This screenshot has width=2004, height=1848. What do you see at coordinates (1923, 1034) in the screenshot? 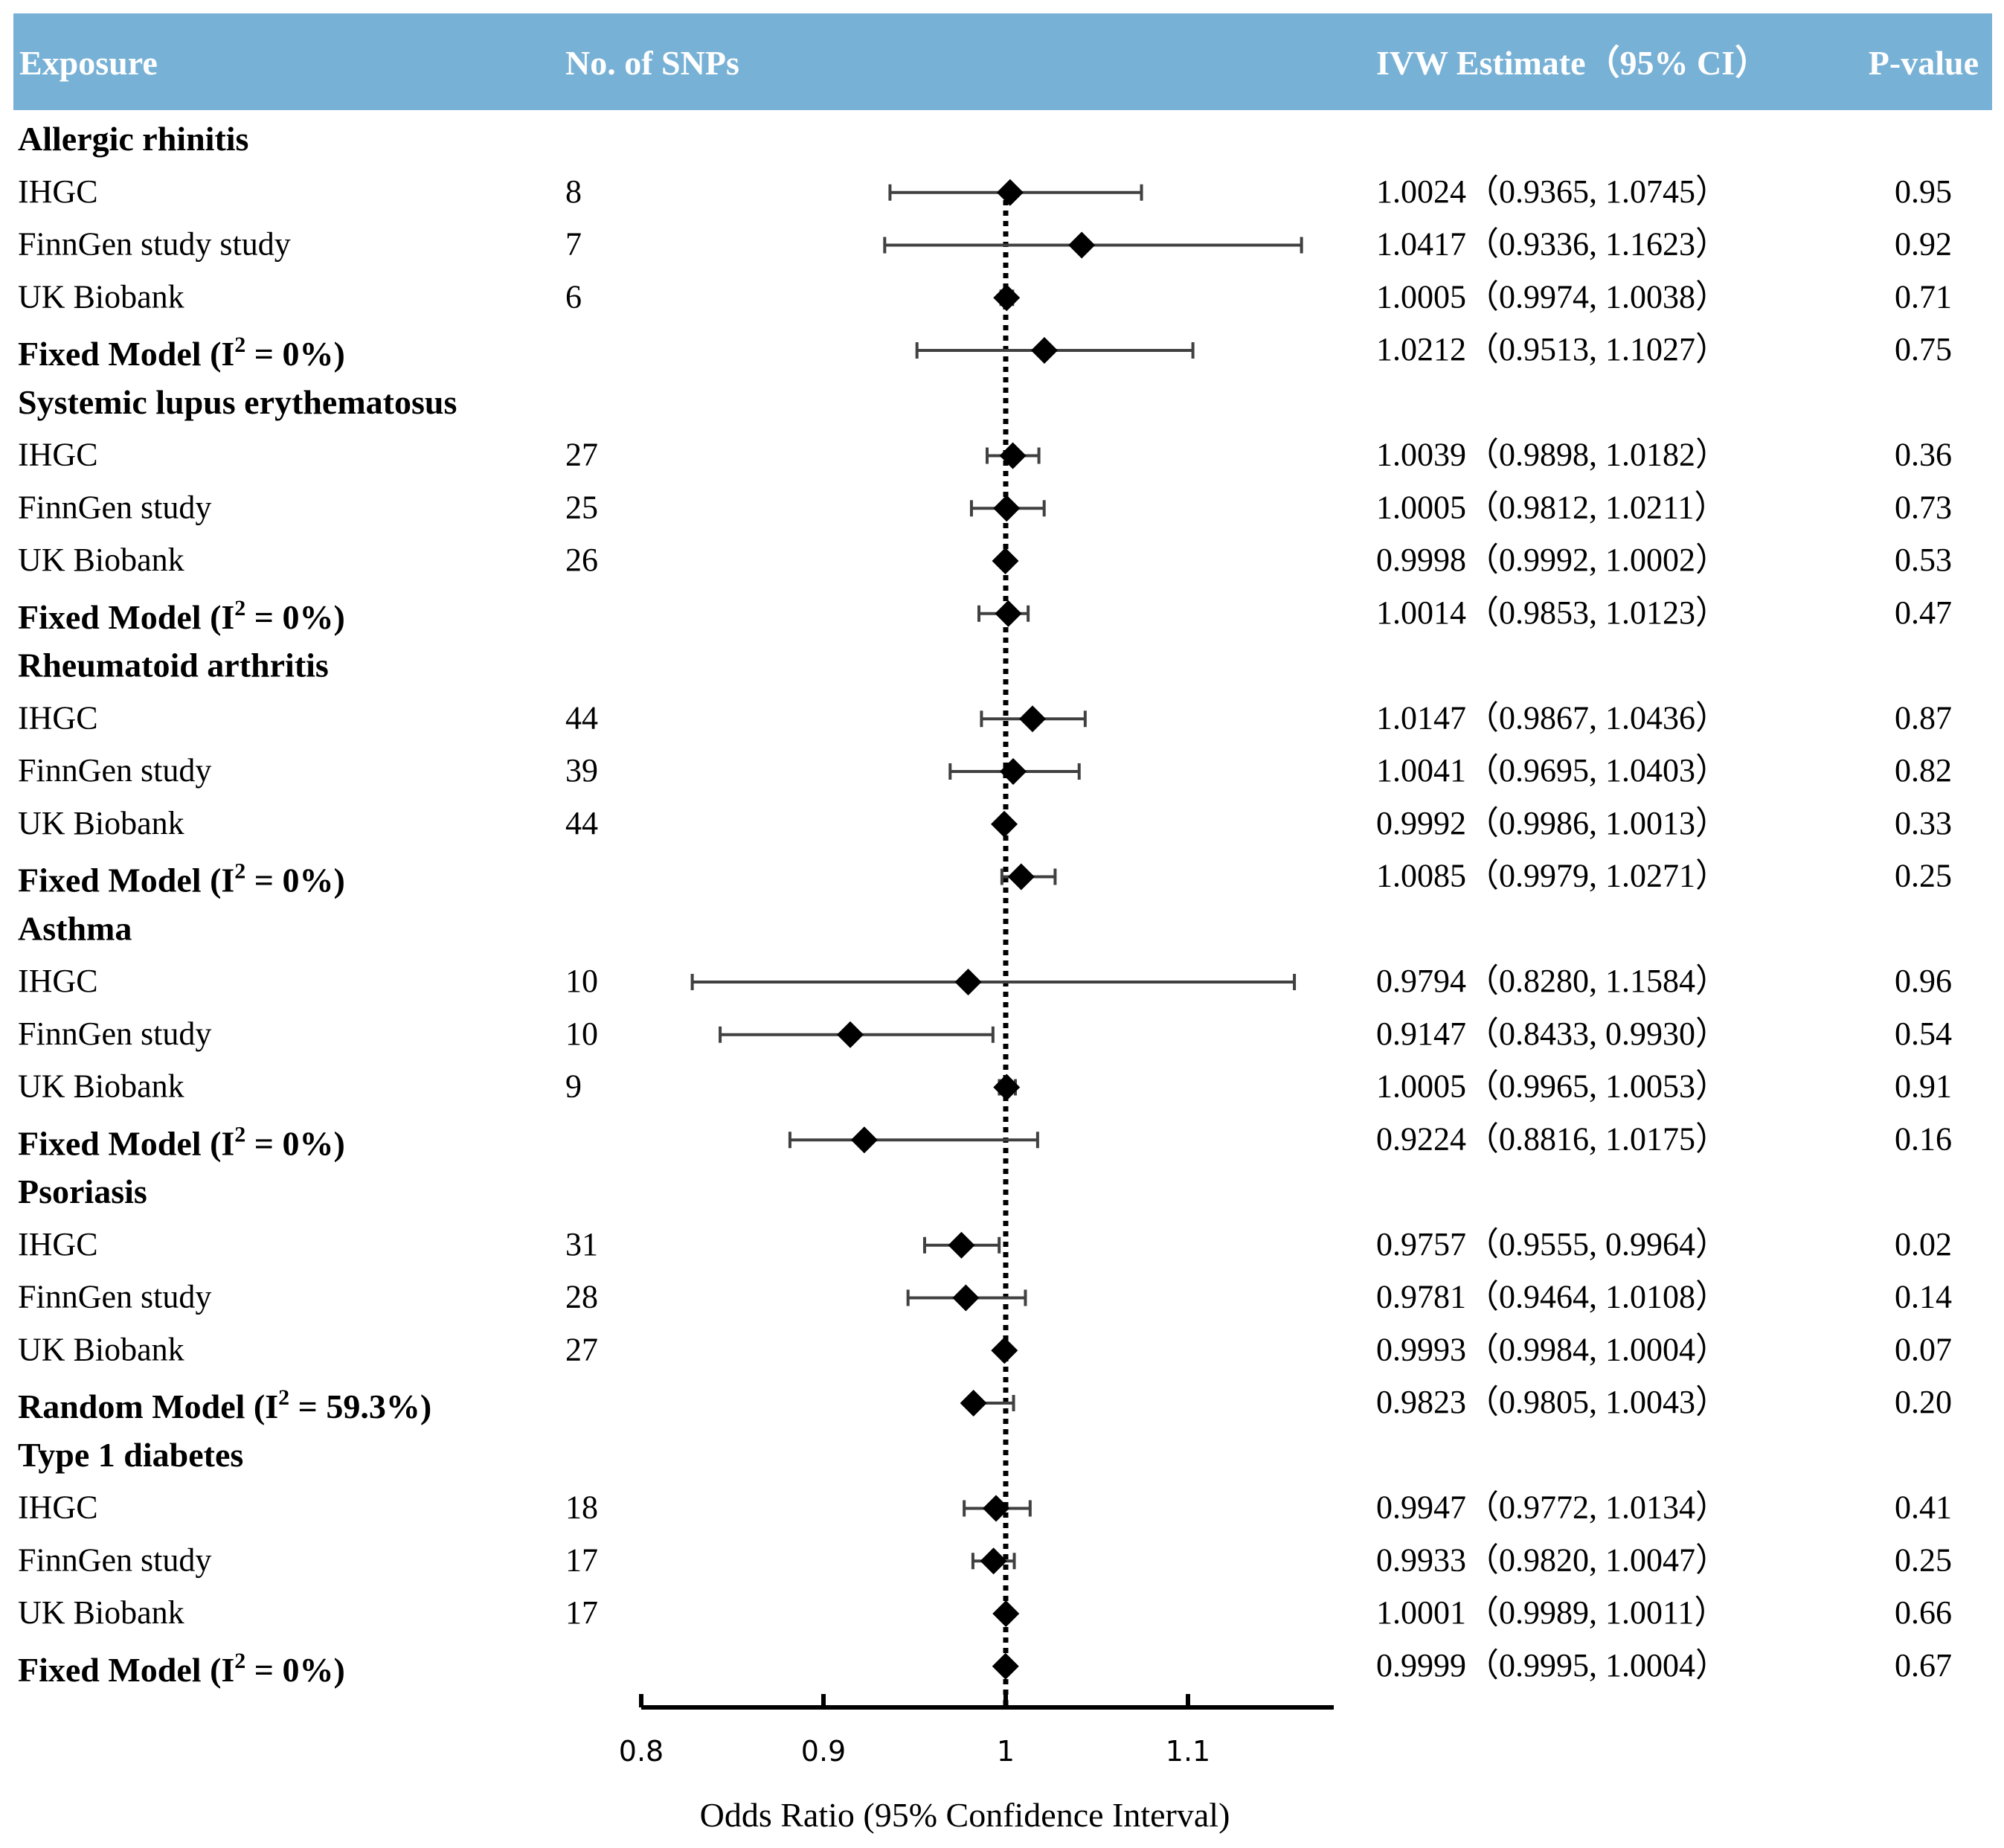
I see `row-pvalue: 0.54` at bounding box center [1923, 1034].